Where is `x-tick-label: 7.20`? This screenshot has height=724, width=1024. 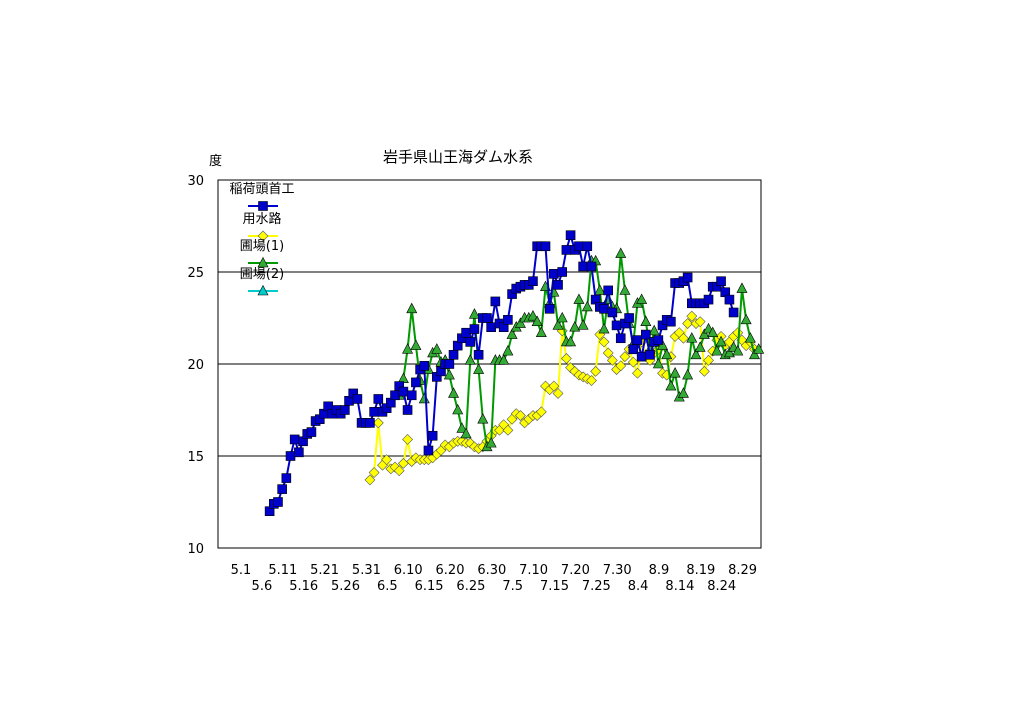
x-tick-label: 7.20 is located at coordinates (575, 570).